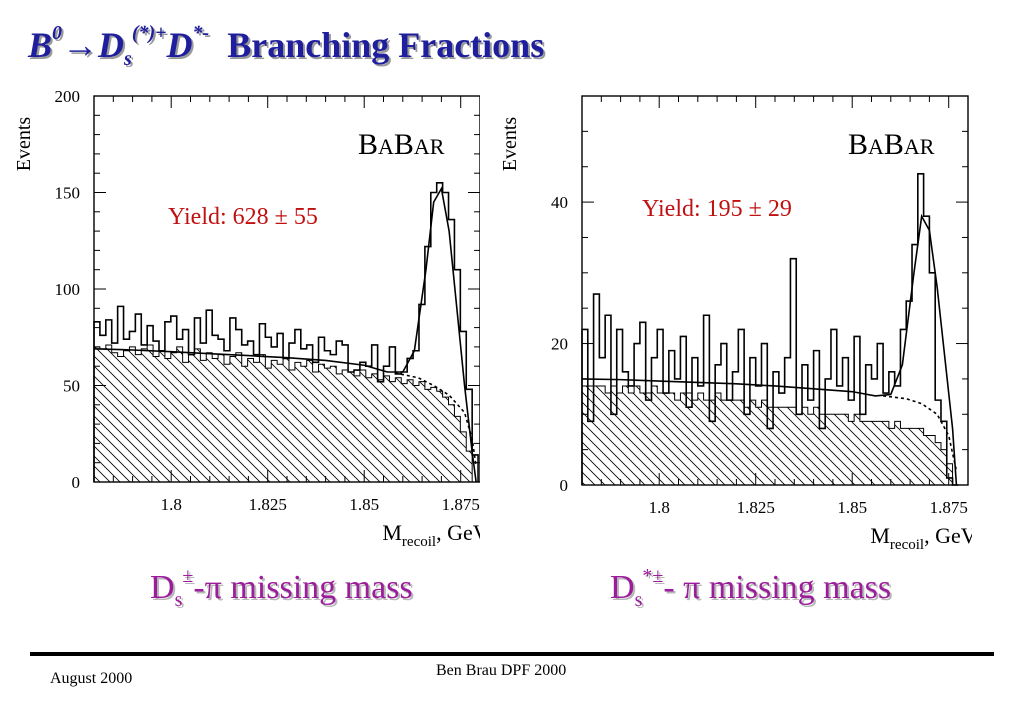 The width and height of the screenshot is (1024, 709). I want to click on title-dstar: D, so click(179, 45).